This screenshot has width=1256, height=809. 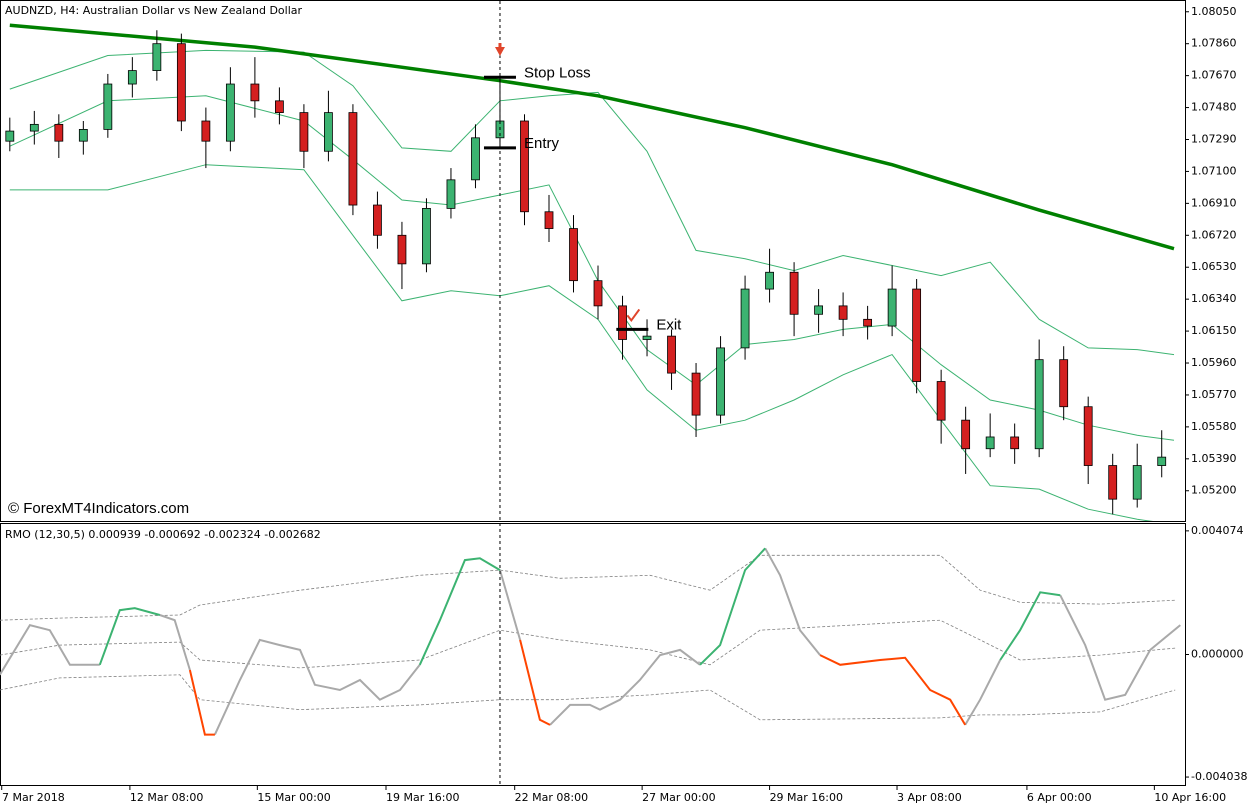 What do you see at coordinates (1214, 490) in the screenshot?
I see `y-tick-label: 1.05200` at bounding box center [1214, 490].